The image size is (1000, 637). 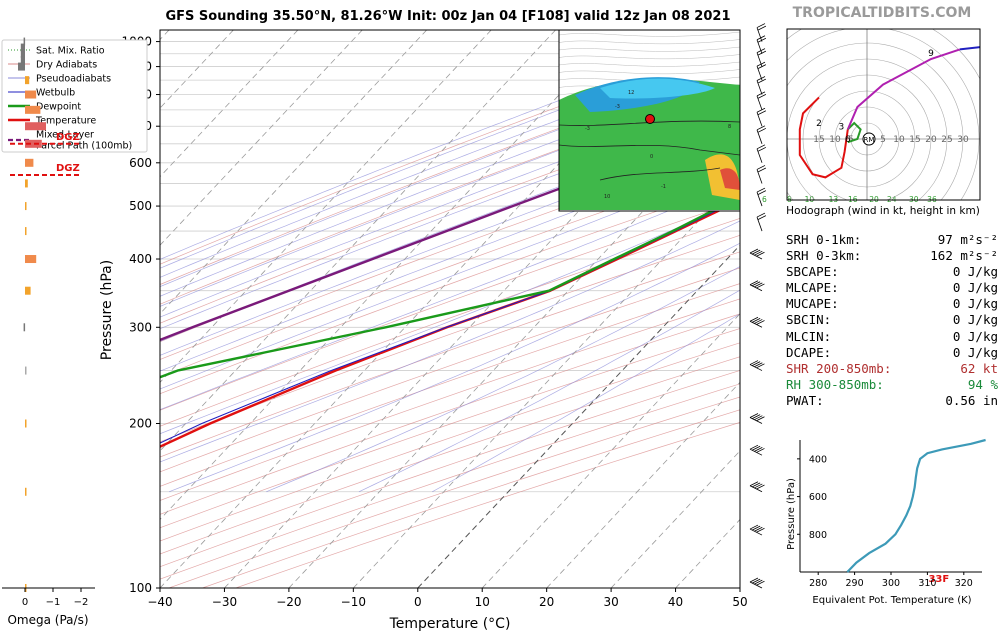 What do you see at coordinates (892, 320) in the screenshot?
I see `stat-row: SBCIN: 0 J/kg` at bounding box center [892, 320].